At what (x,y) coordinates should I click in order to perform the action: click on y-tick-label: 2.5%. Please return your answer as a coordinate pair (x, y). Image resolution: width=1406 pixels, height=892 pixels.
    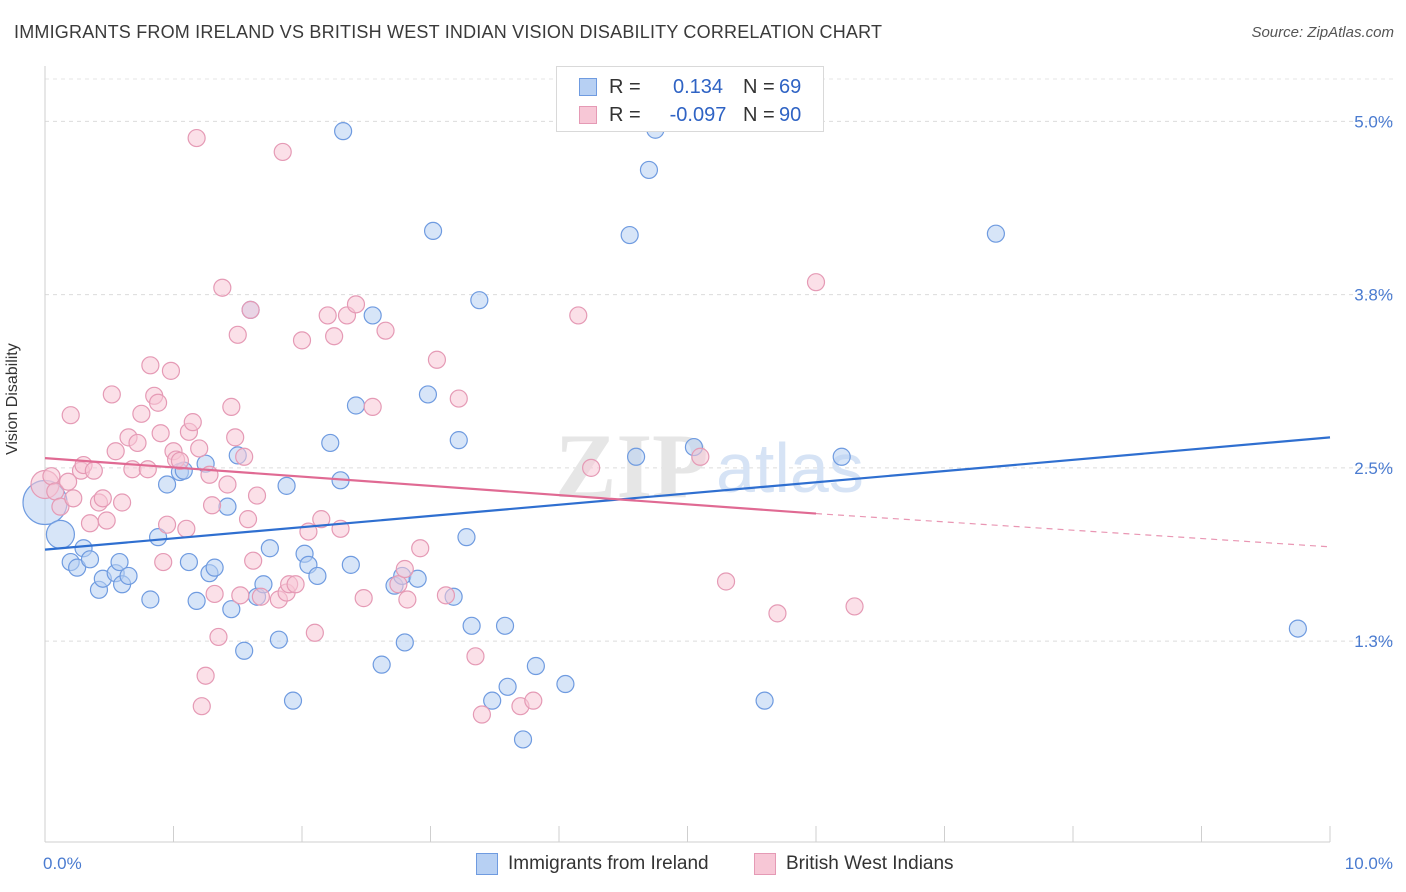
    Looking at the image, I should click on (1373, 468).